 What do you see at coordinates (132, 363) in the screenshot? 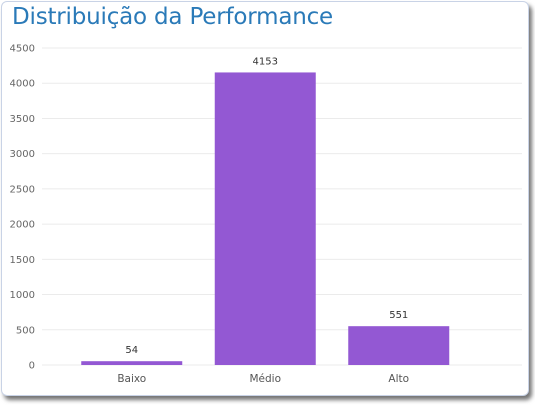
I see `bar-baixo` at bounding box center [132, 363].